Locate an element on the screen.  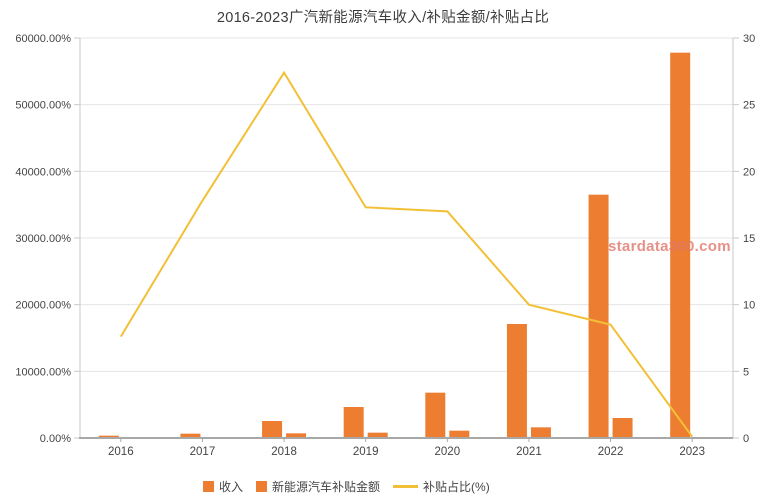
right-axis-label: 10 is located at coordinates (749, 306).